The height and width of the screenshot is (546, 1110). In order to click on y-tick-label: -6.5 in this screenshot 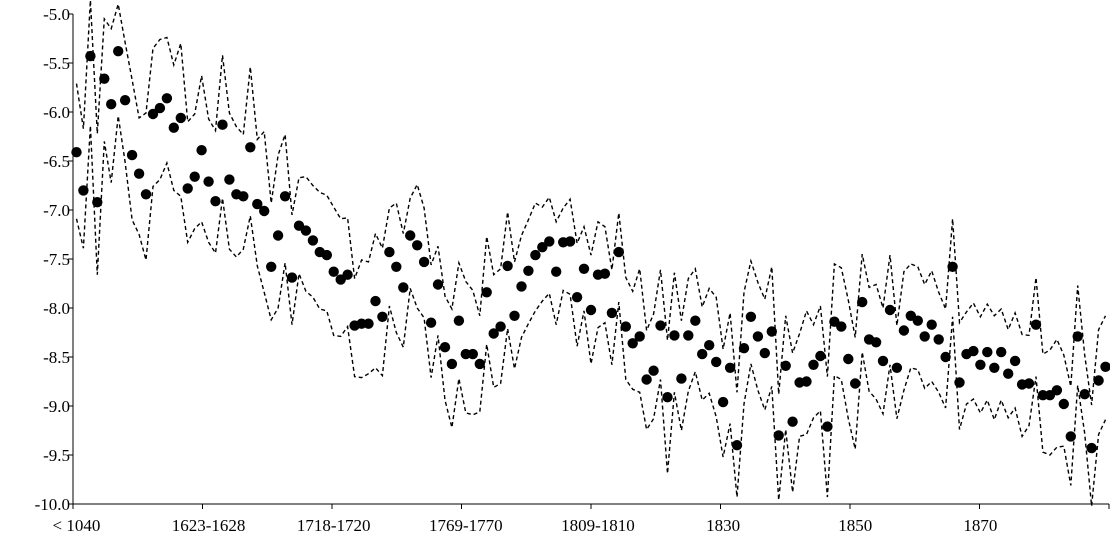, I will do `click(56, 161)`.